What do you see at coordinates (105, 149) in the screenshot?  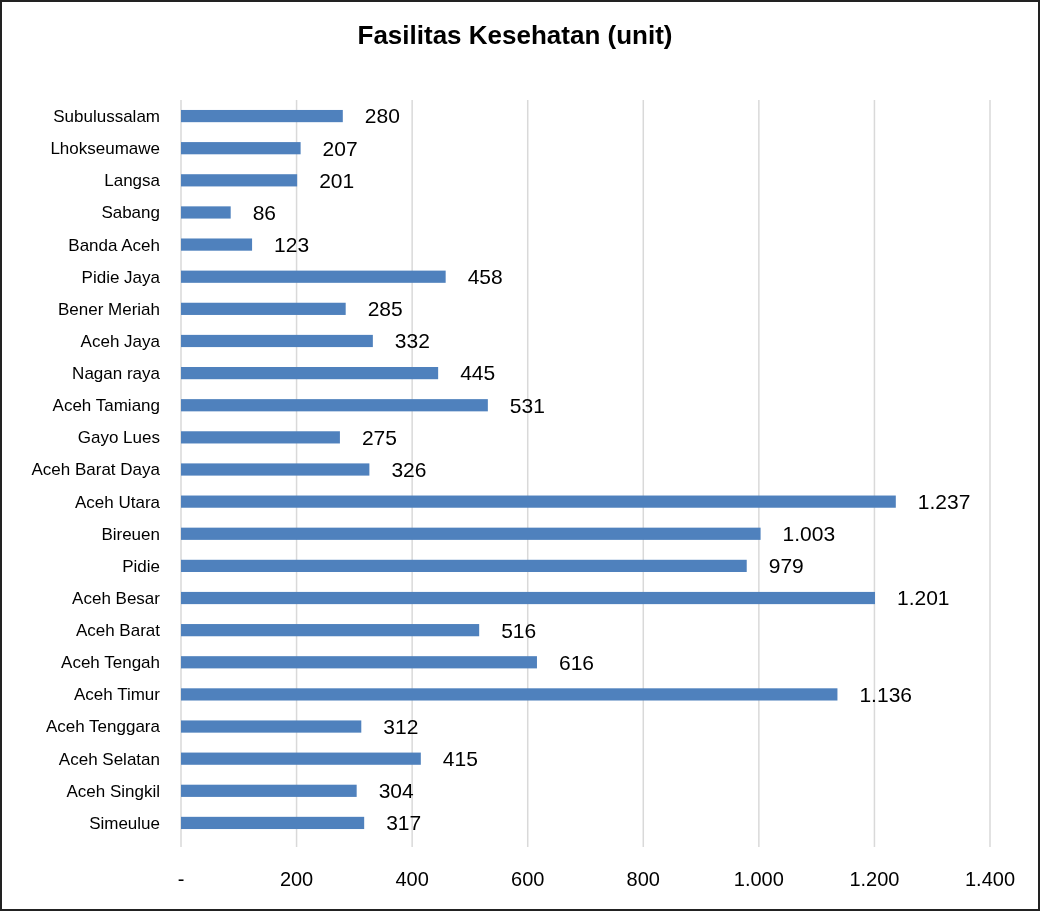 I see `y-tick-label: Lhokseumawe` at bounding box center [105, 149].